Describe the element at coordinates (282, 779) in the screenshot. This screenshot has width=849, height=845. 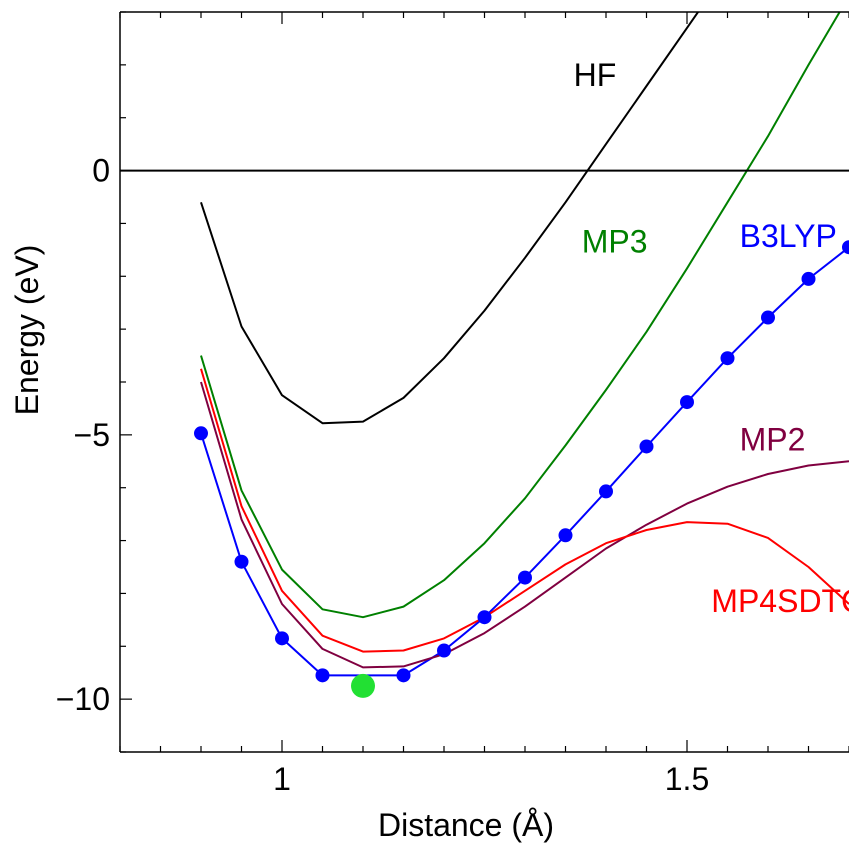
I see `x-tick-label: 1` at that location.